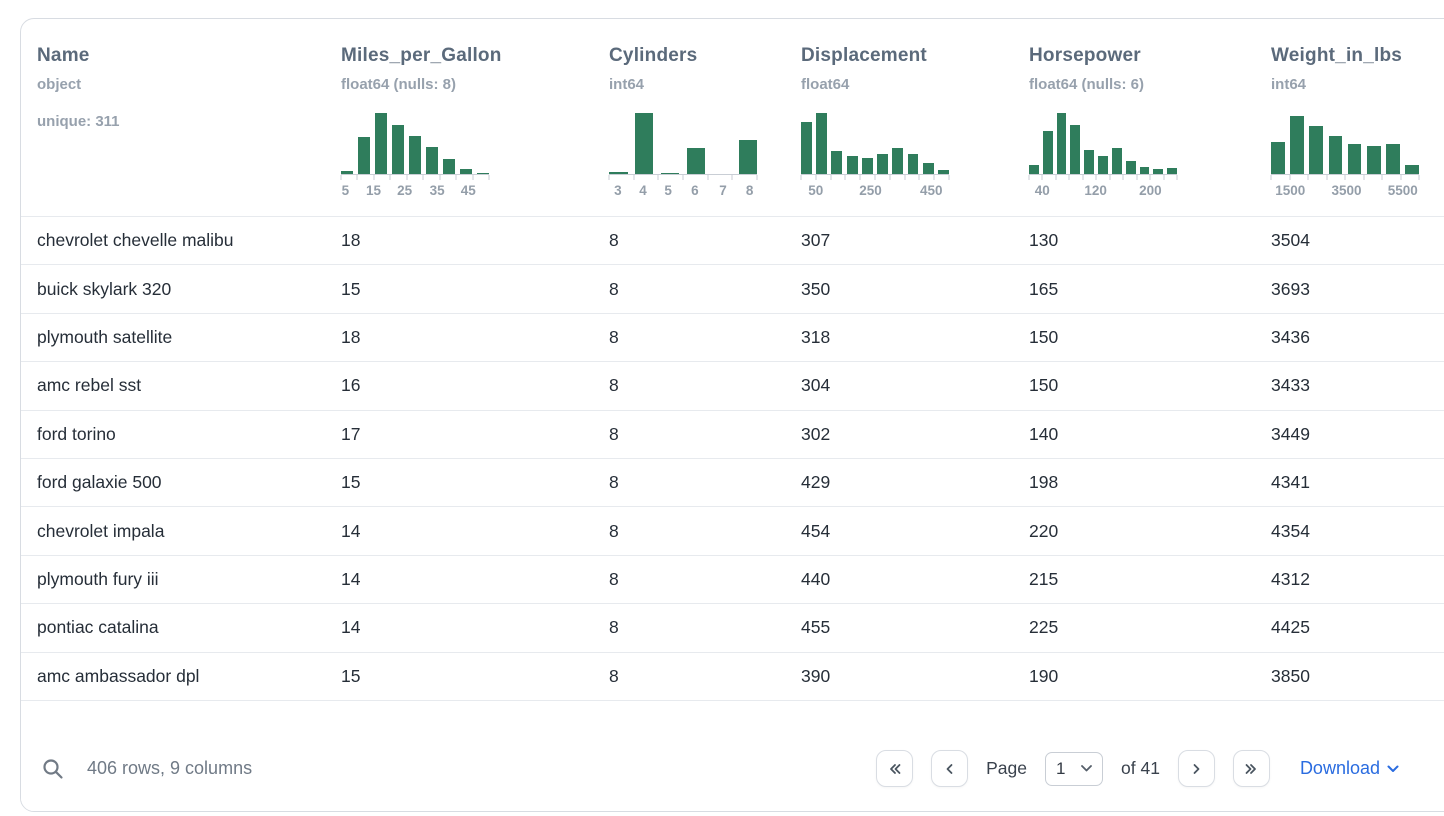 The height and width of the screenshot is (816, 1444). What do you see at coordinates (1134, 531) in the screenshot?
I see `table-cell: 220` at bounding box center [1134, 531].